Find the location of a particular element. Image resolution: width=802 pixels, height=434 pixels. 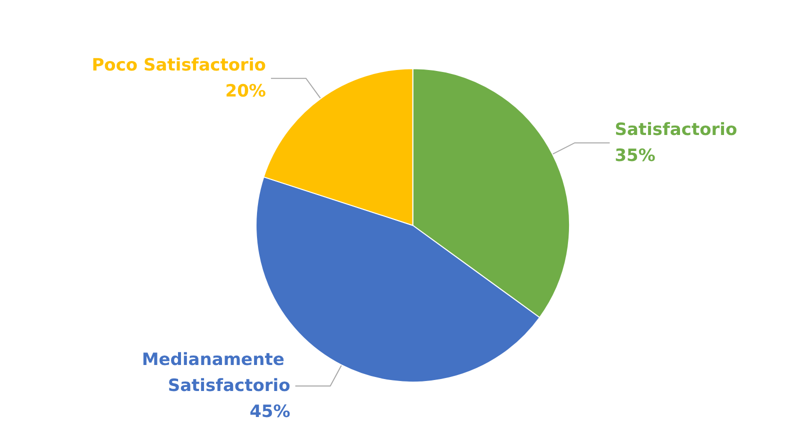

data-label: 20% is located at coordinates (245, 91).